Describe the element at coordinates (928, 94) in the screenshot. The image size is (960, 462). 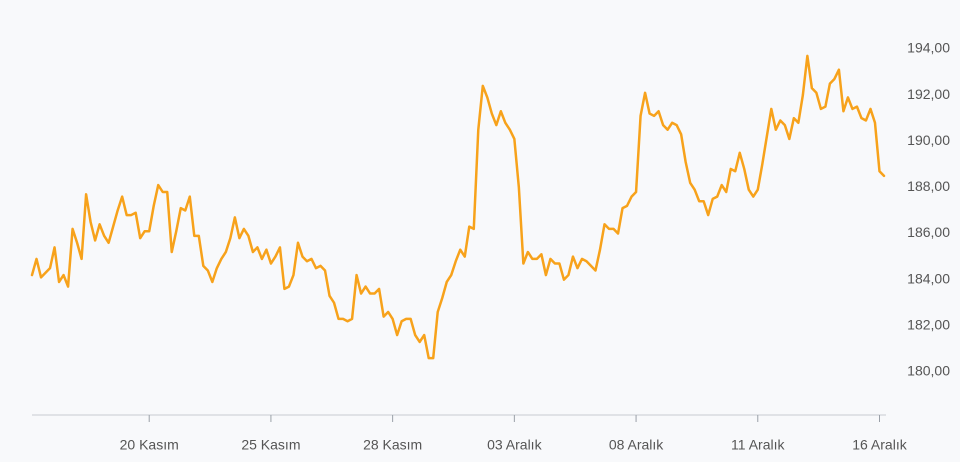
I see `y-tick-label: 192,00` at that location.